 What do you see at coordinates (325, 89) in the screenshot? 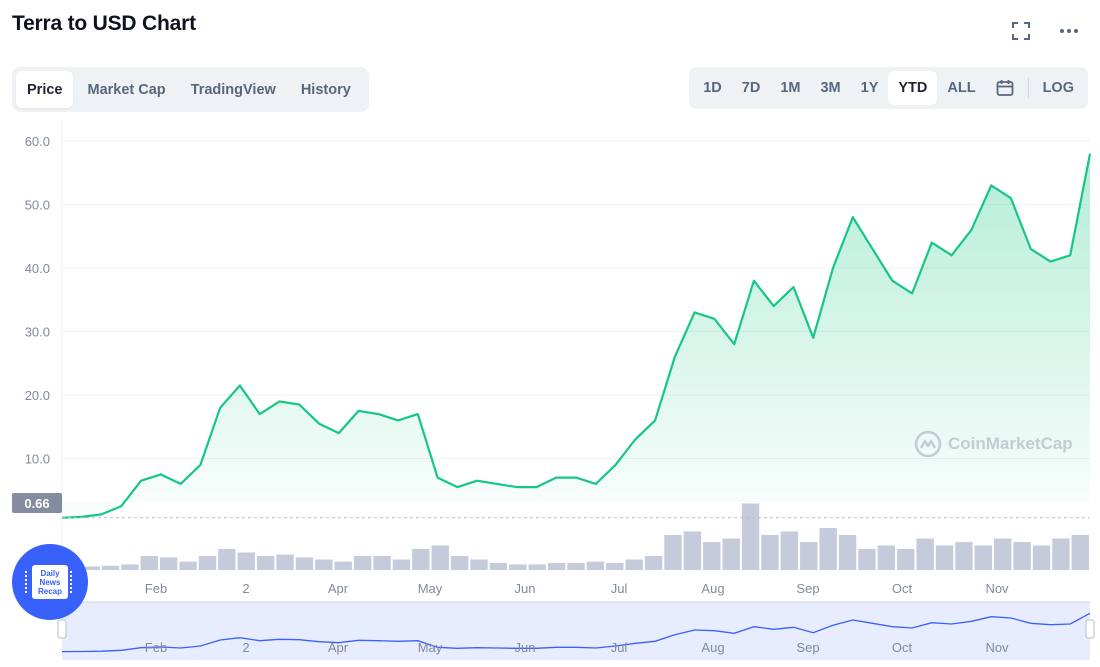
I see `tab-history: History` at bounding box center [325, 89].